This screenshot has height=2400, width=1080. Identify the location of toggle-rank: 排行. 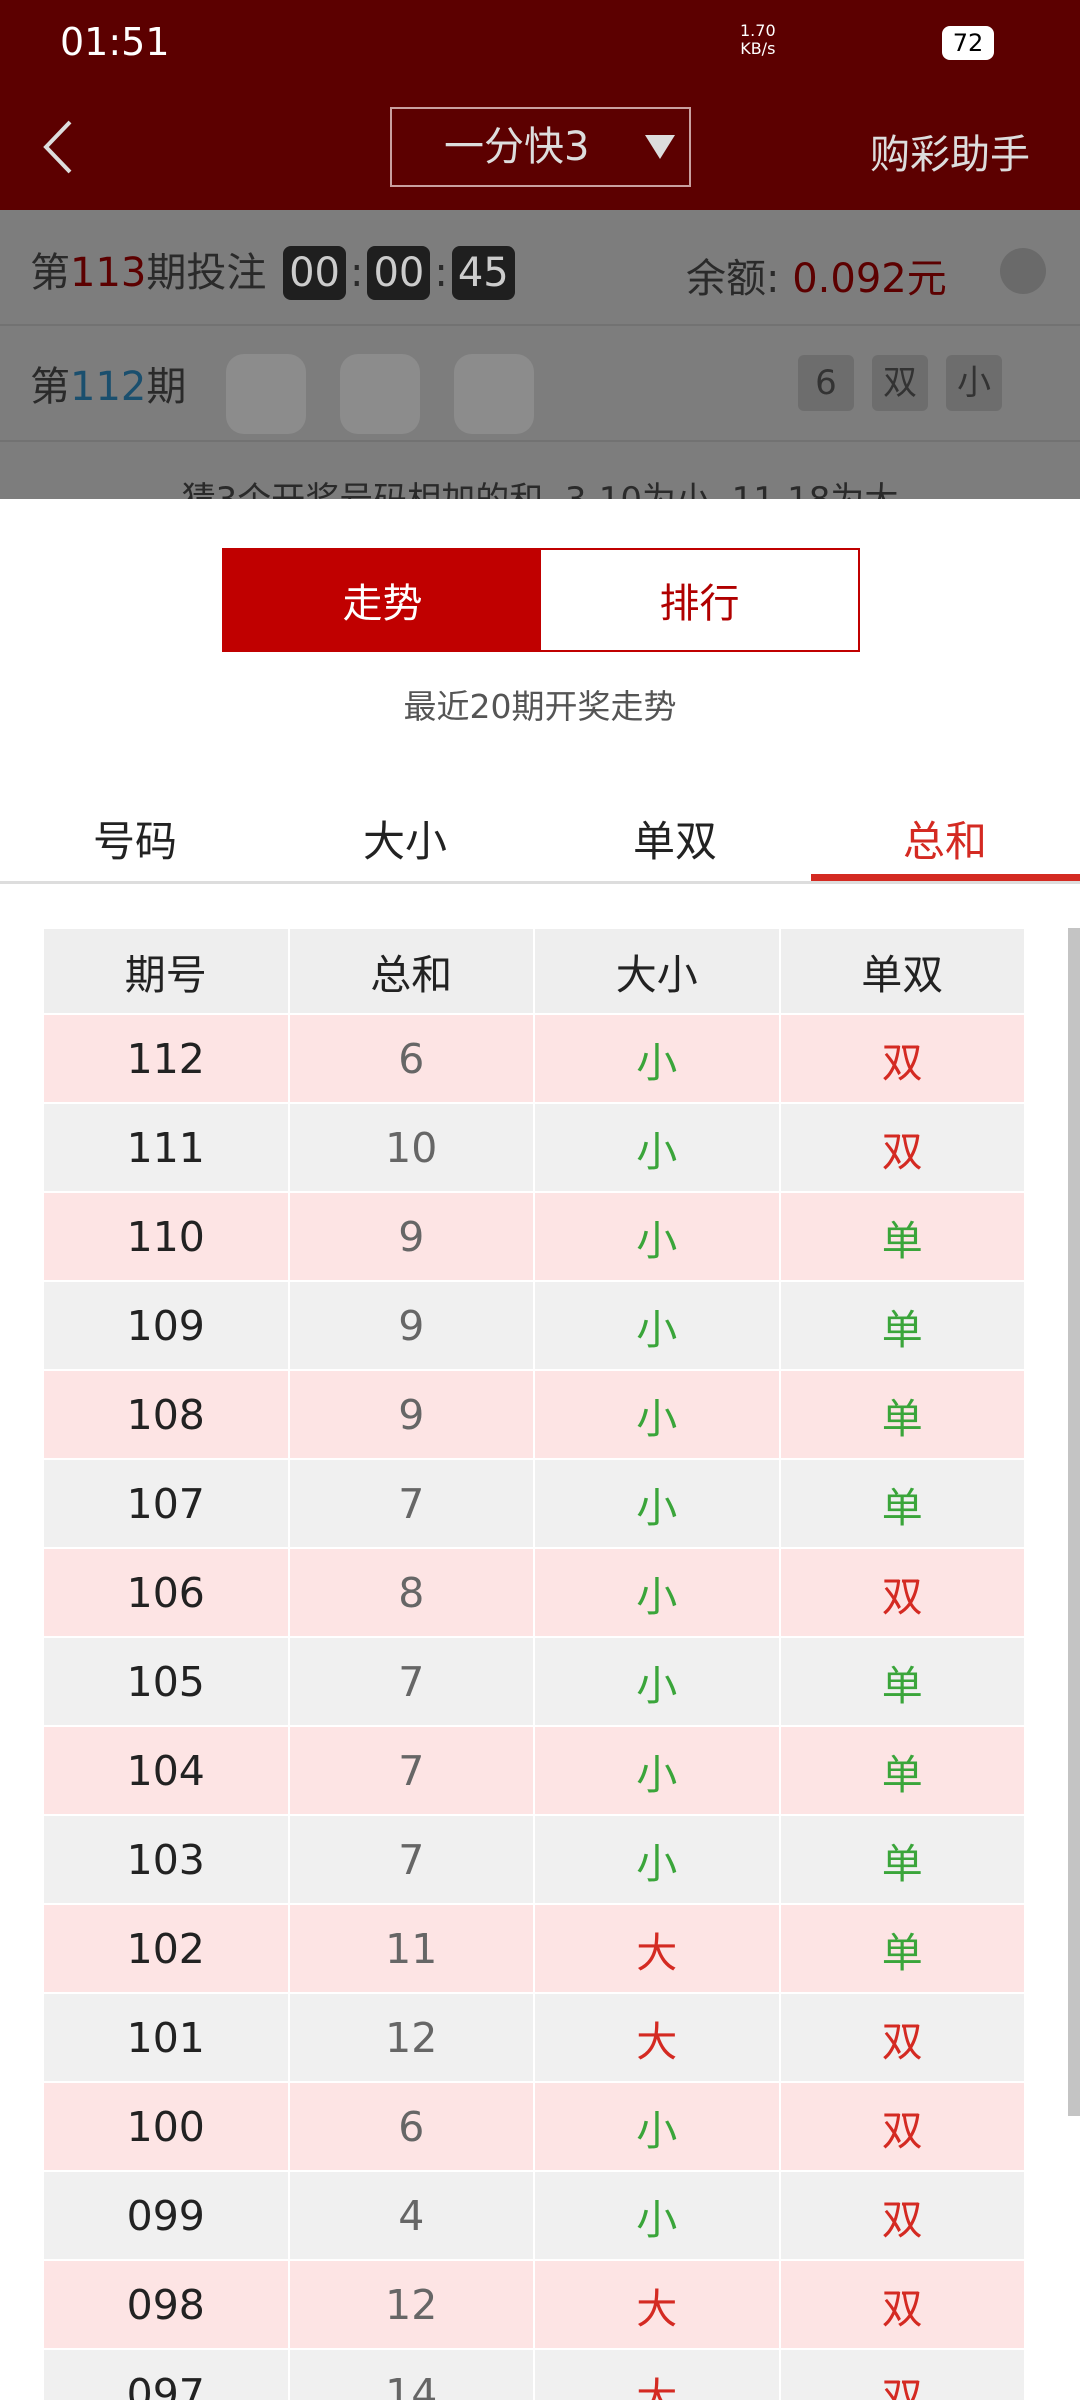
(699, 604).